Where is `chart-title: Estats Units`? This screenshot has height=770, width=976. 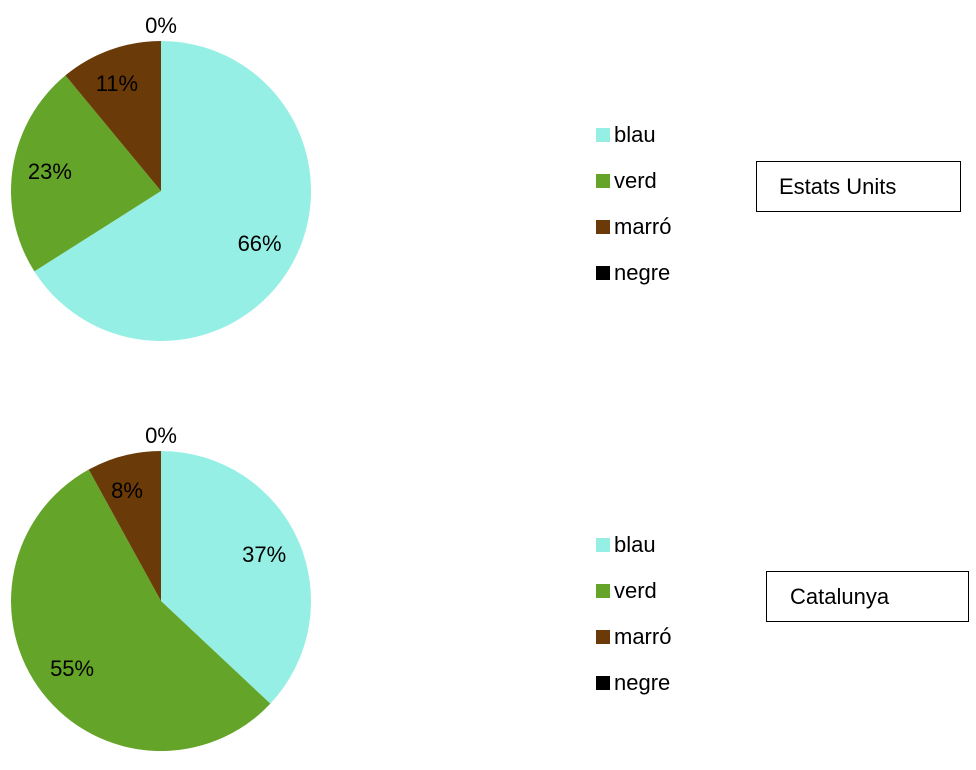 chart-title: Estats Units is located at coordinates (838, 186).